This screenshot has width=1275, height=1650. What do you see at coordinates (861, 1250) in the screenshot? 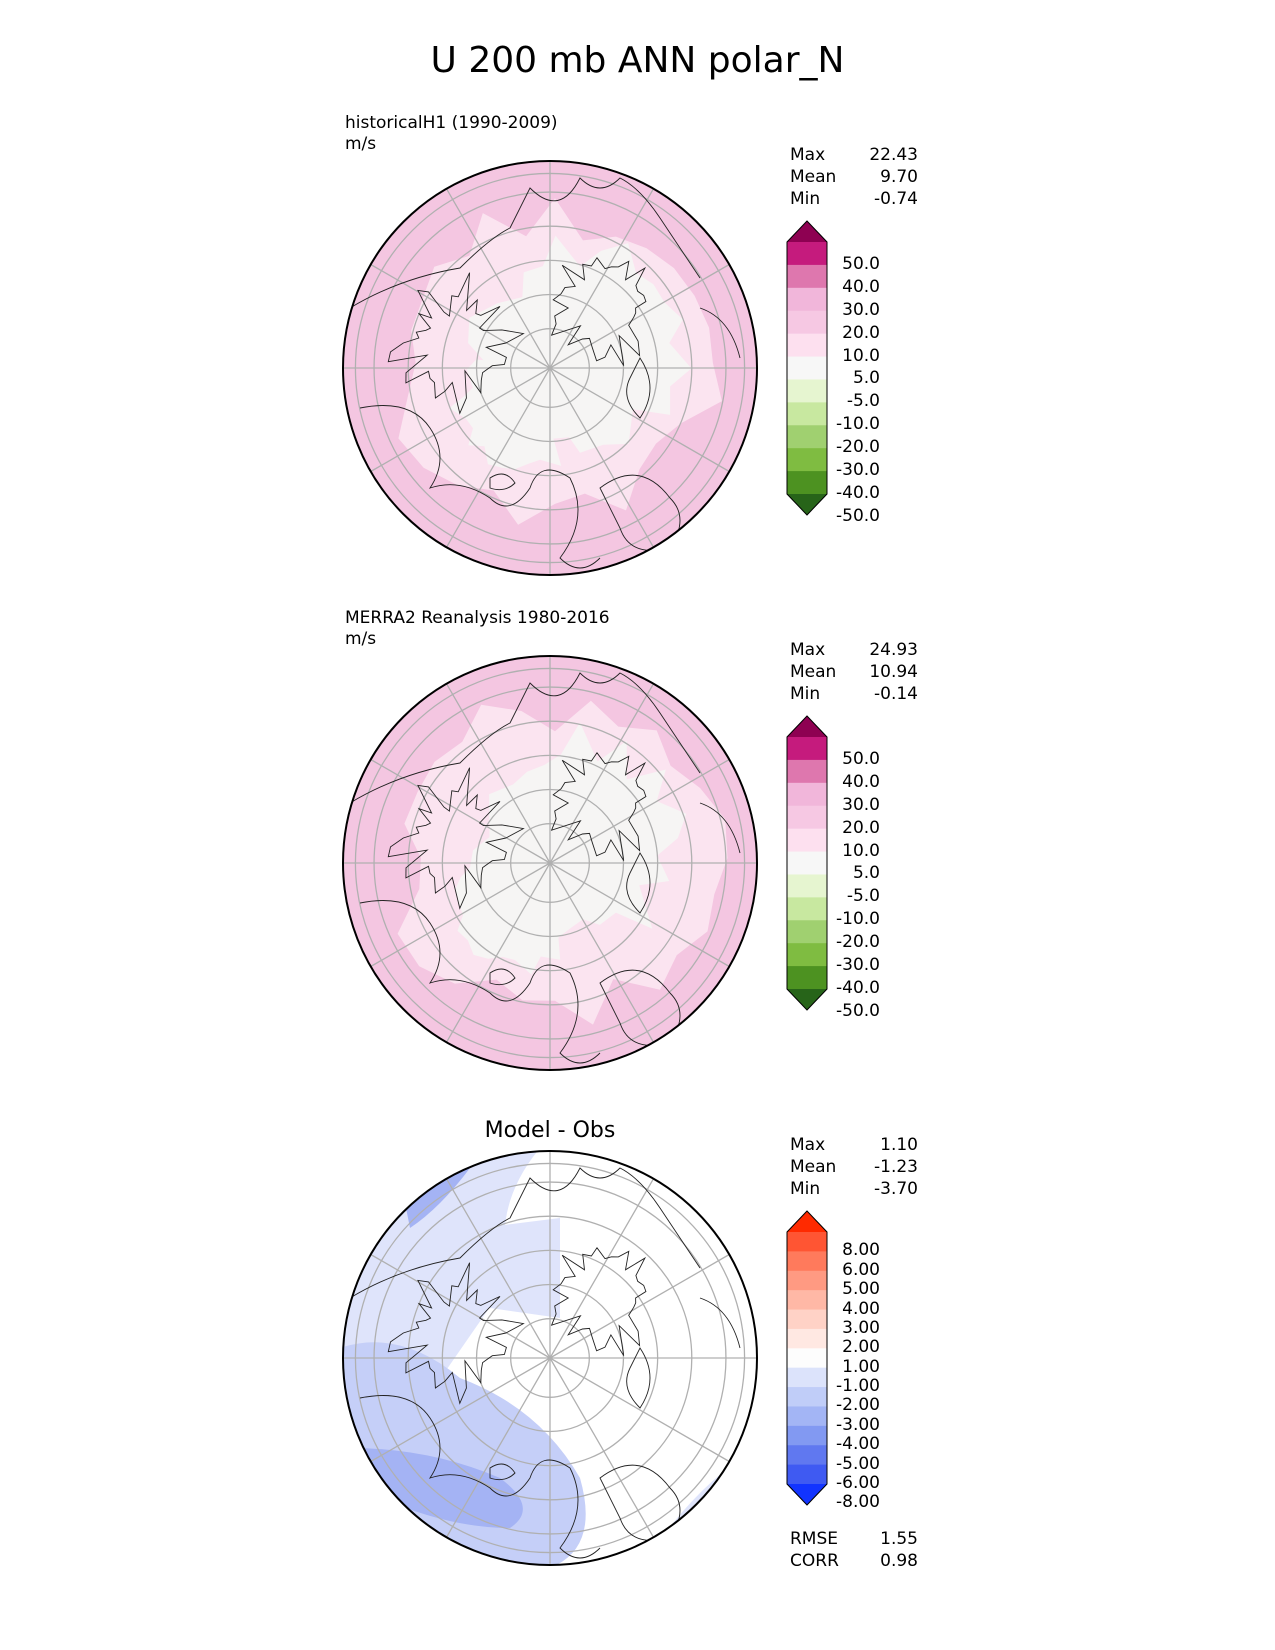
I see `colorbar-tick-label: 8.00` at bounding box center [861, 1250].